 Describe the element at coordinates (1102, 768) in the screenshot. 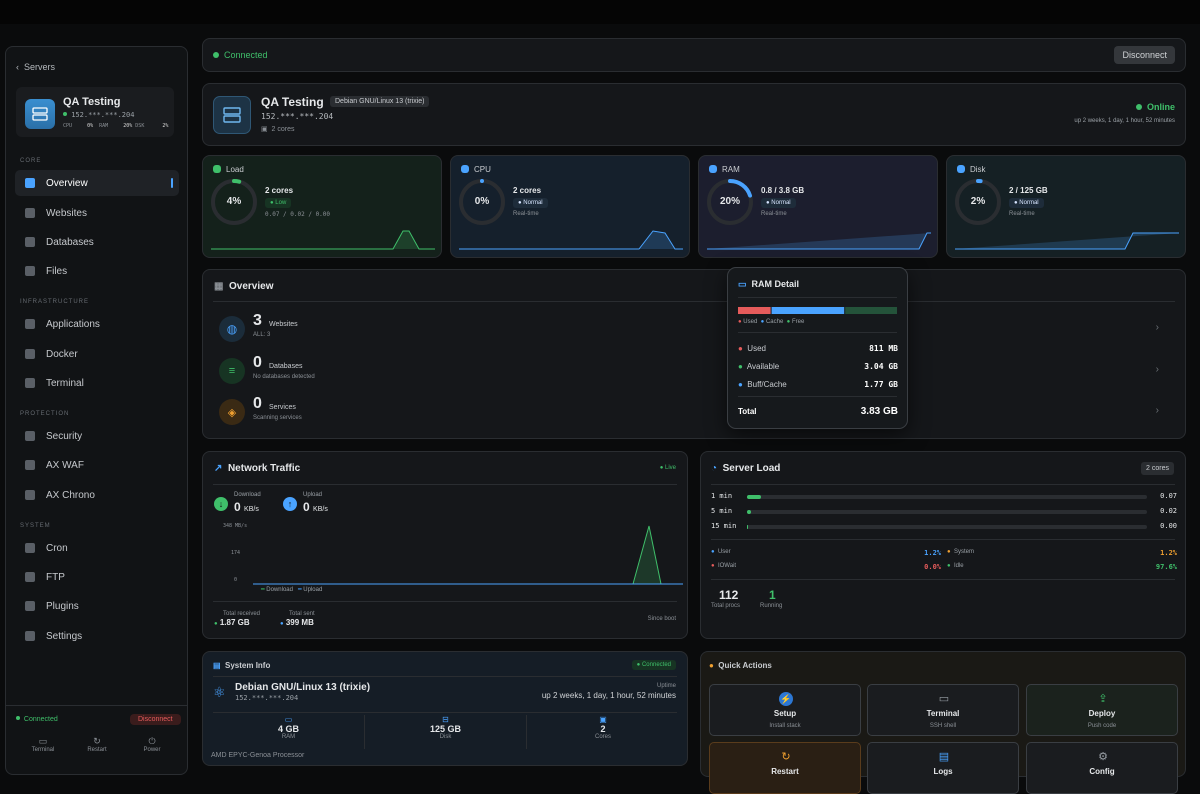

I see `config-button: ⚙ Config` at that location.